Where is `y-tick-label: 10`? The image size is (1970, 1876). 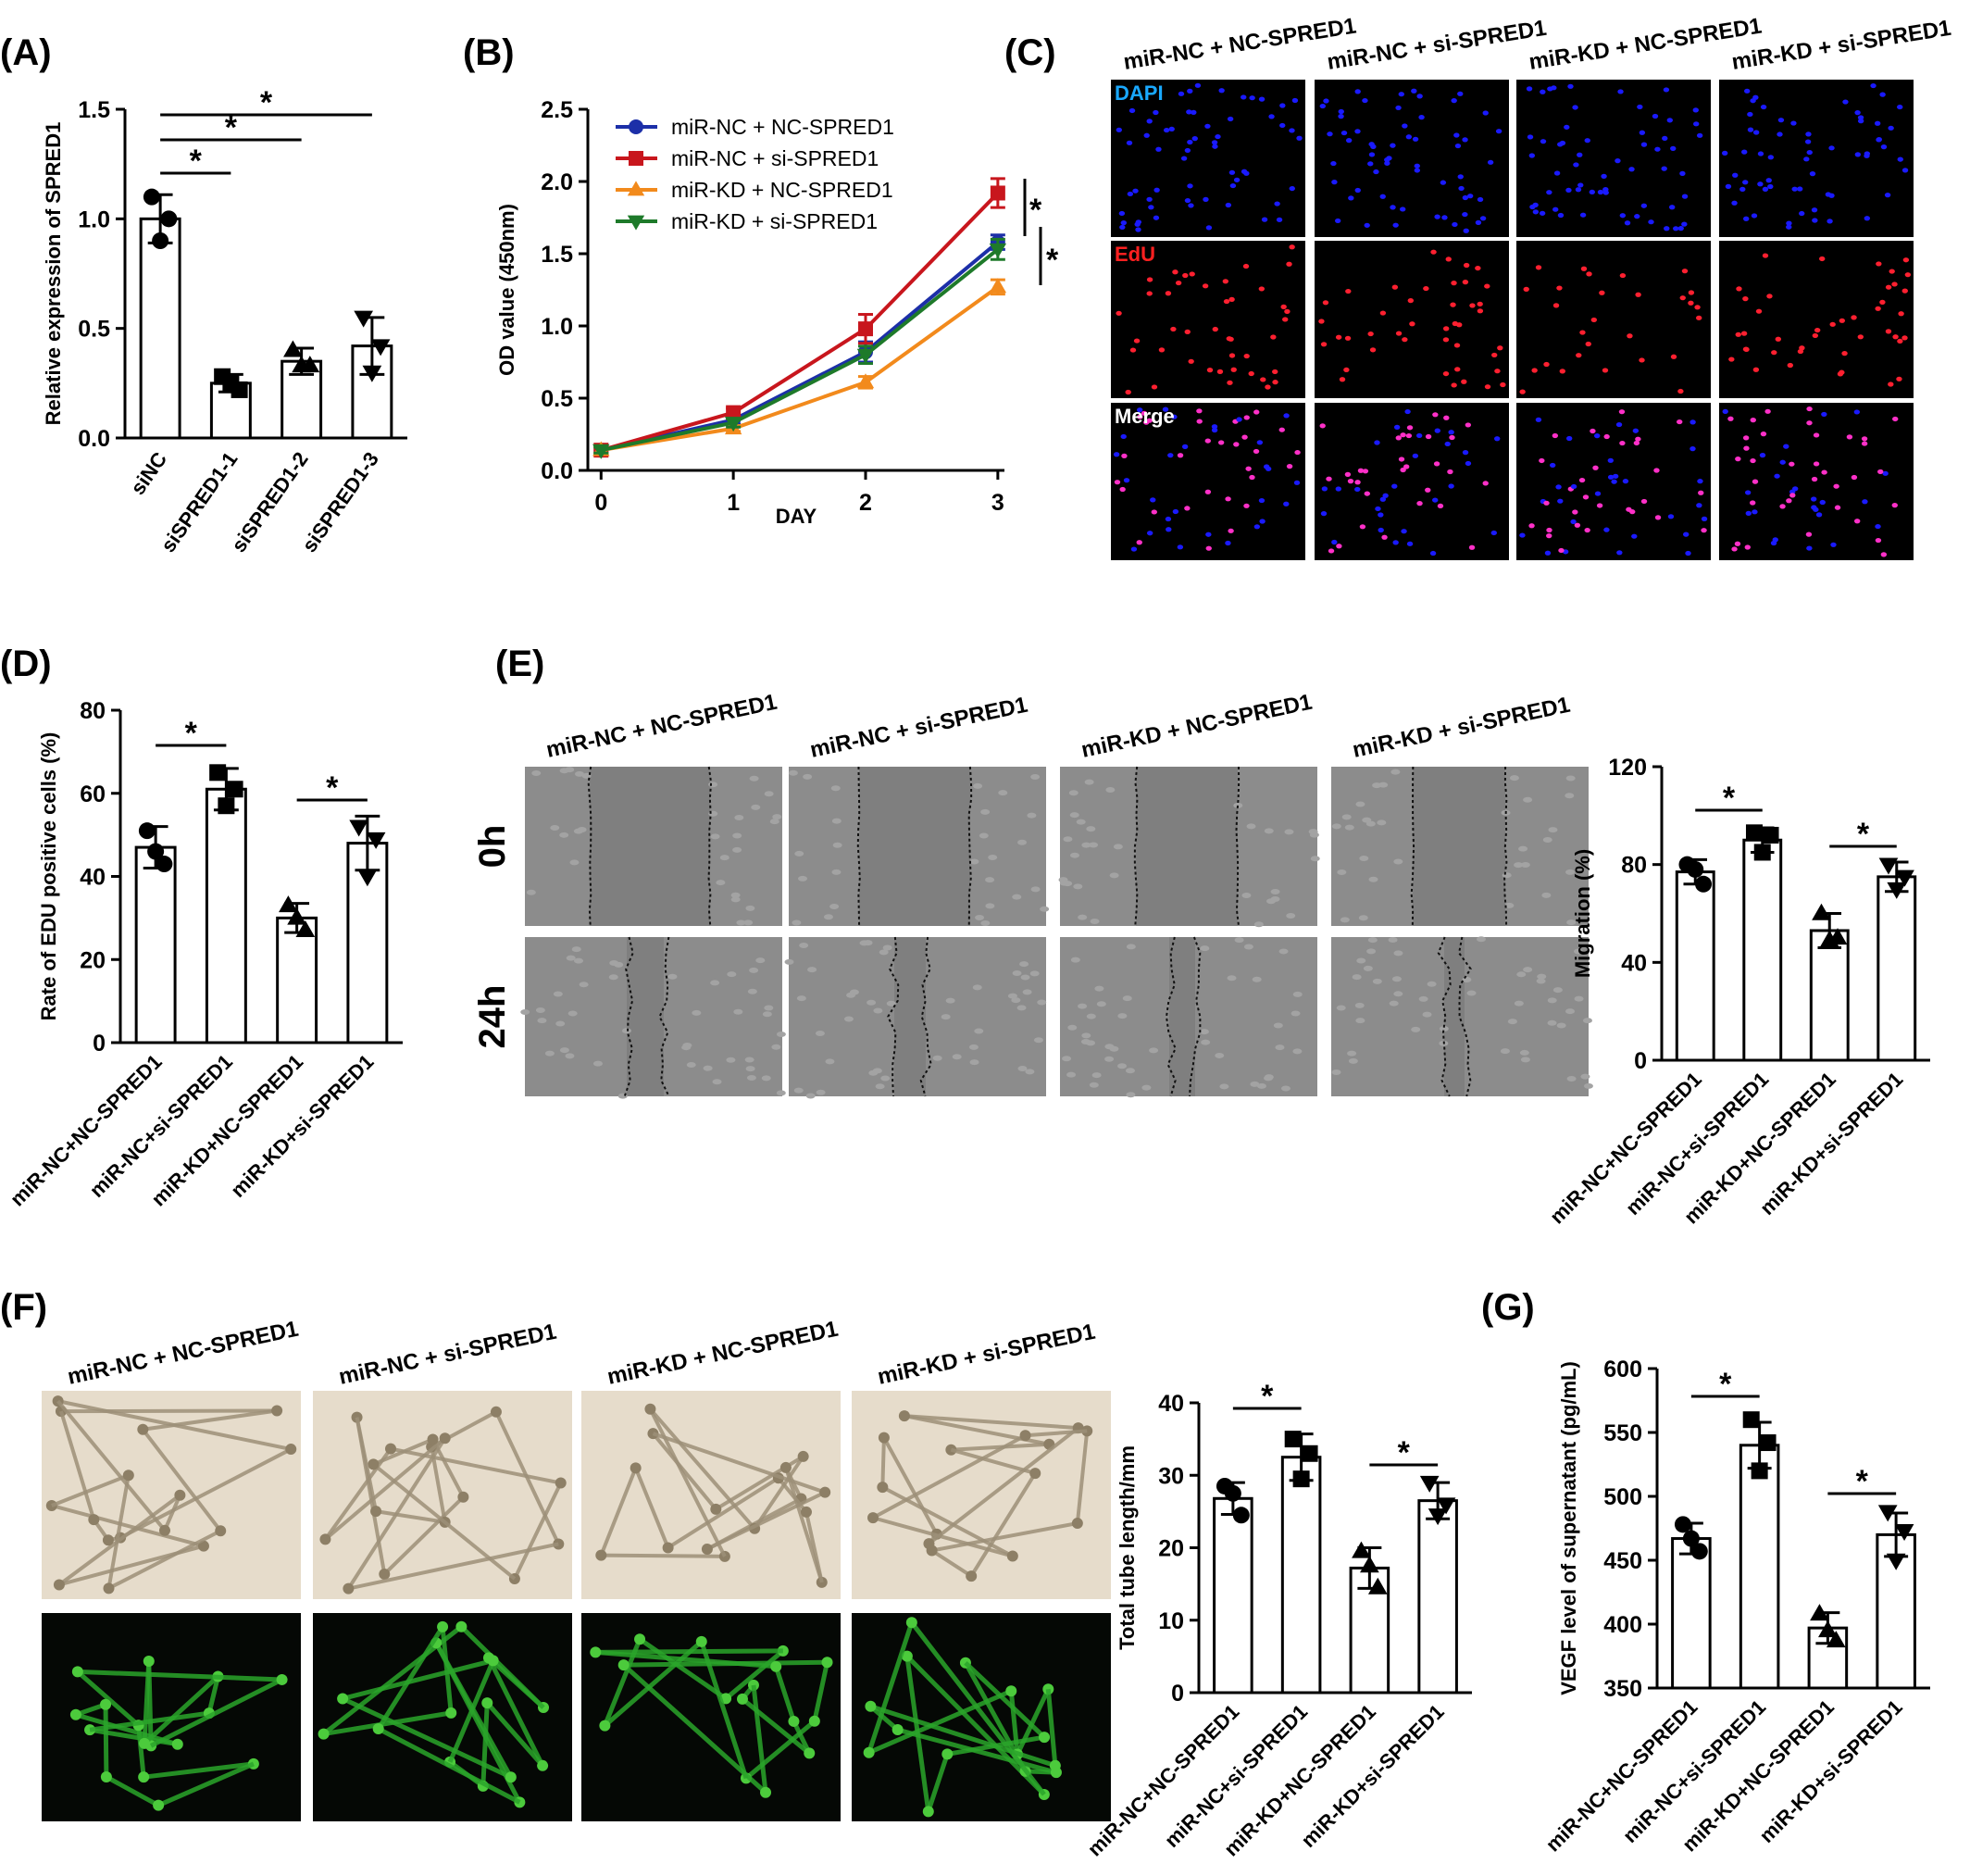
y-tick-label: 10 is located at coordinates (1171, 1621).